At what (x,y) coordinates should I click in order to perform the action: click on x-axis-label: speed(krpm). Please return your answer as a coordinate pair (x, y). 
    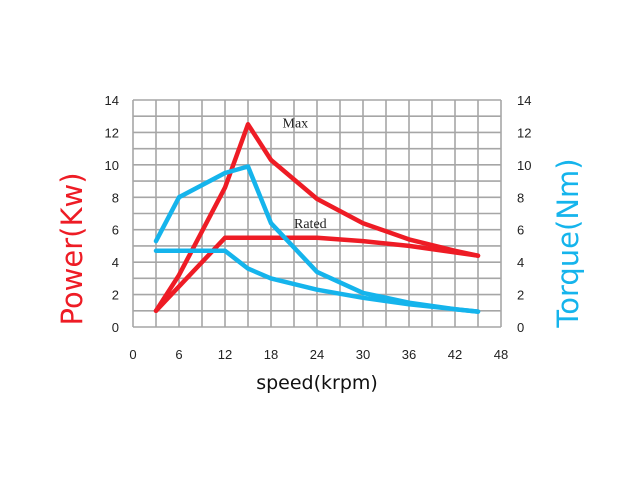
    Looking at the image, I should click on (317, 383).